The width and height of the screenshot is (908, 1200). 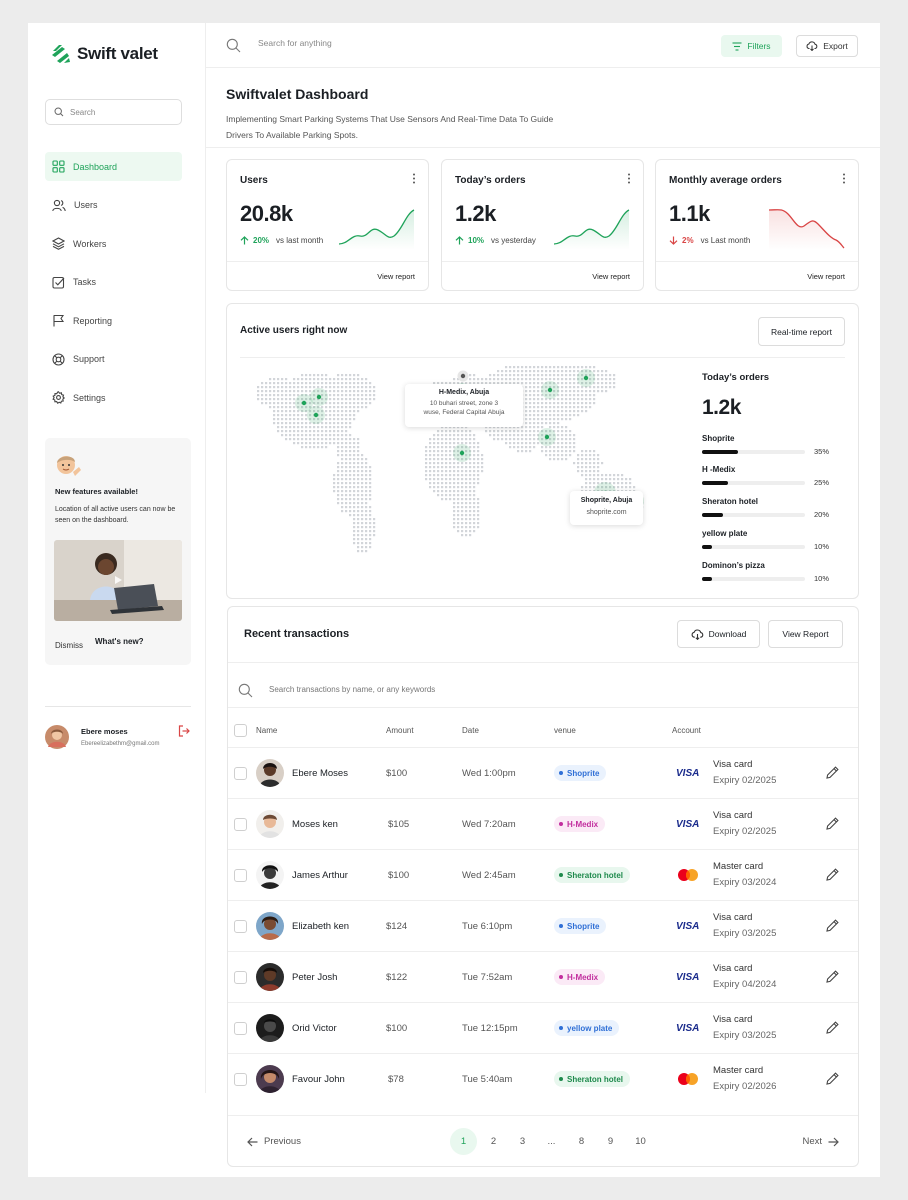 I want to click on page-10-button: 10, so click(x=640, y=1141).